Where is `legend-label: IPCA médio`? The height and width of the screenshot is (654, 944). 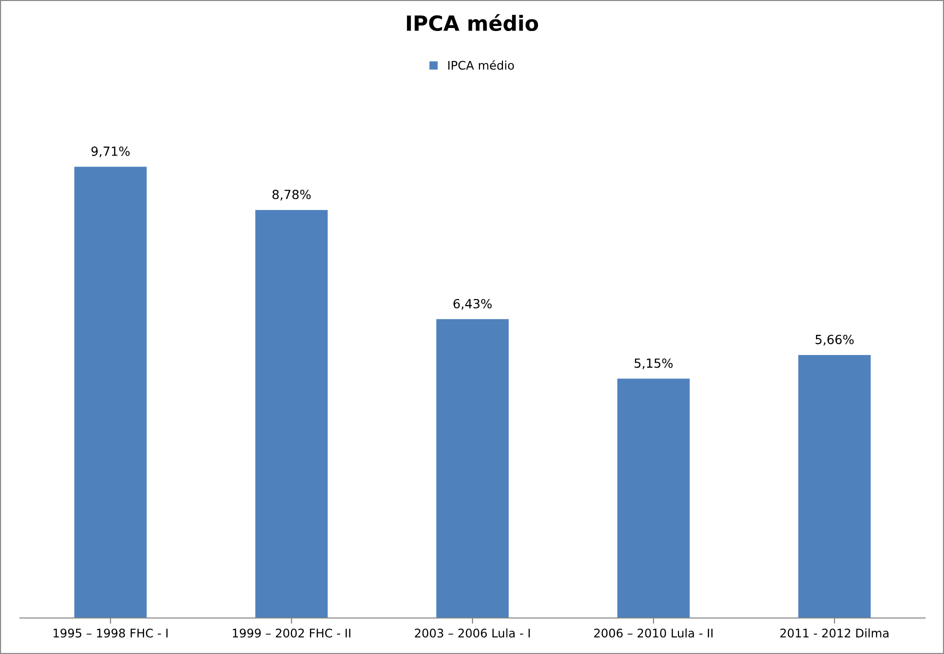 legend-label: IPCA médio is located at coordinates (481, 65).